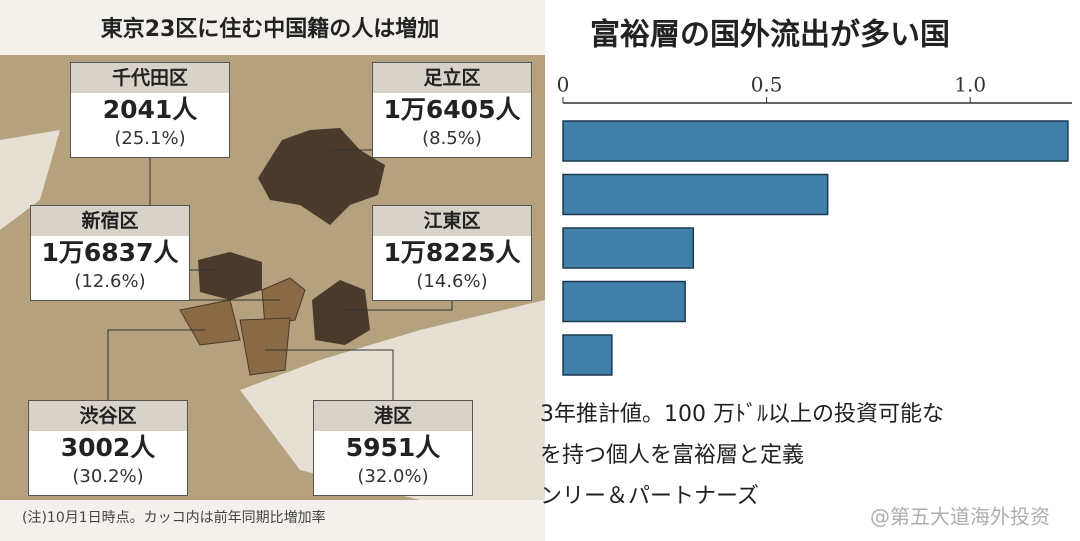 This screenshot has width=1080, height=541. Describe the element at coordinates (174, 517) in the screenshot. I see `map-note: (注)10月1日時点。カッコ内は前年同期比増加率` at that location.